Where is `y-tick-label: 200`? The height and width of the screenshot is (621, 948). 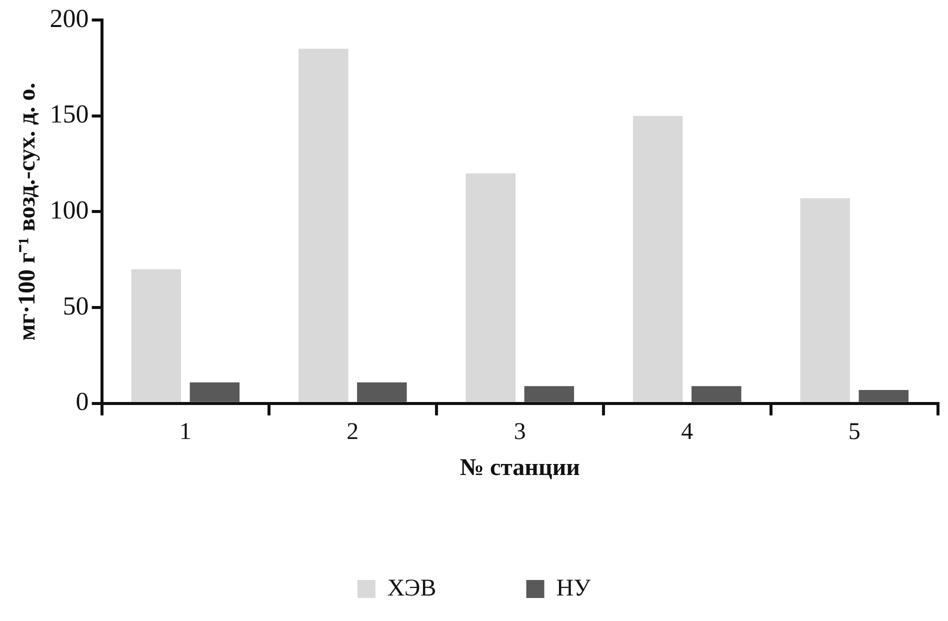
y-tick-label: 200 is located at coordinates (69, 18).